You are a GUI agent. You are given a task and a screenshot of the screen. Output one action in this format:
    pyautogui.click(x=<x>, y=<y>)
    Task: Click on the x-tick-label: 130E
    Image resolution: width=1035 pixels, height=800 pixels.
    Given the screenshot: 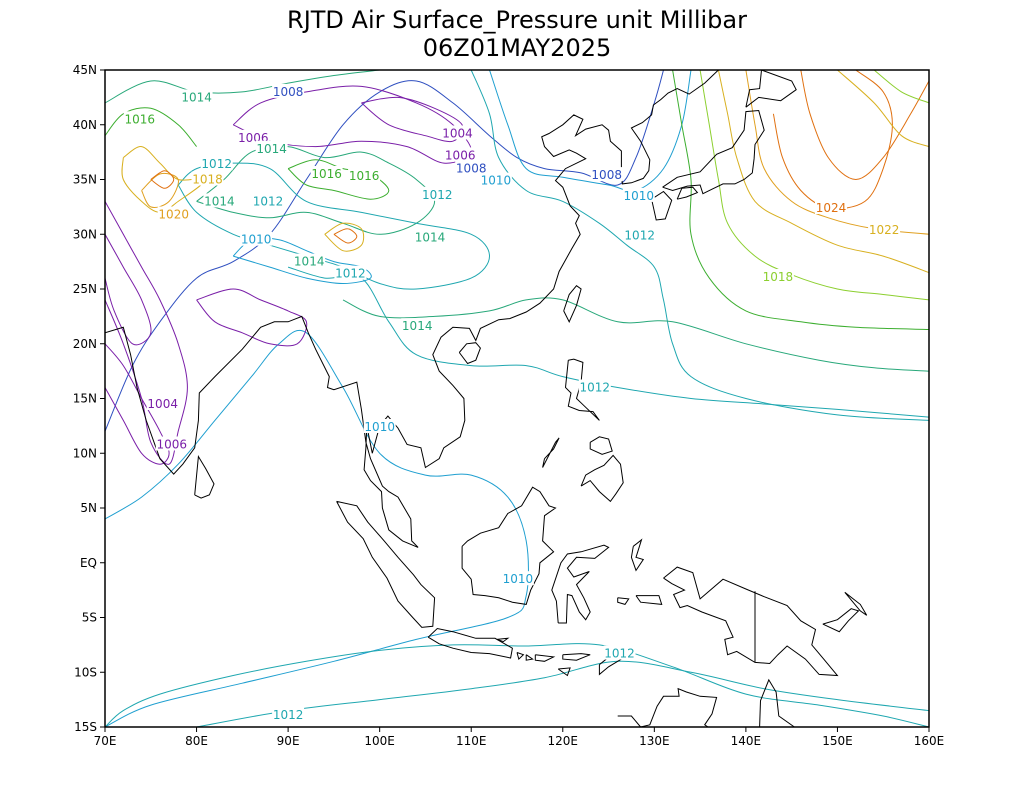 What is the action you would take?
    pyautogui.click(x=654, y=741)
    